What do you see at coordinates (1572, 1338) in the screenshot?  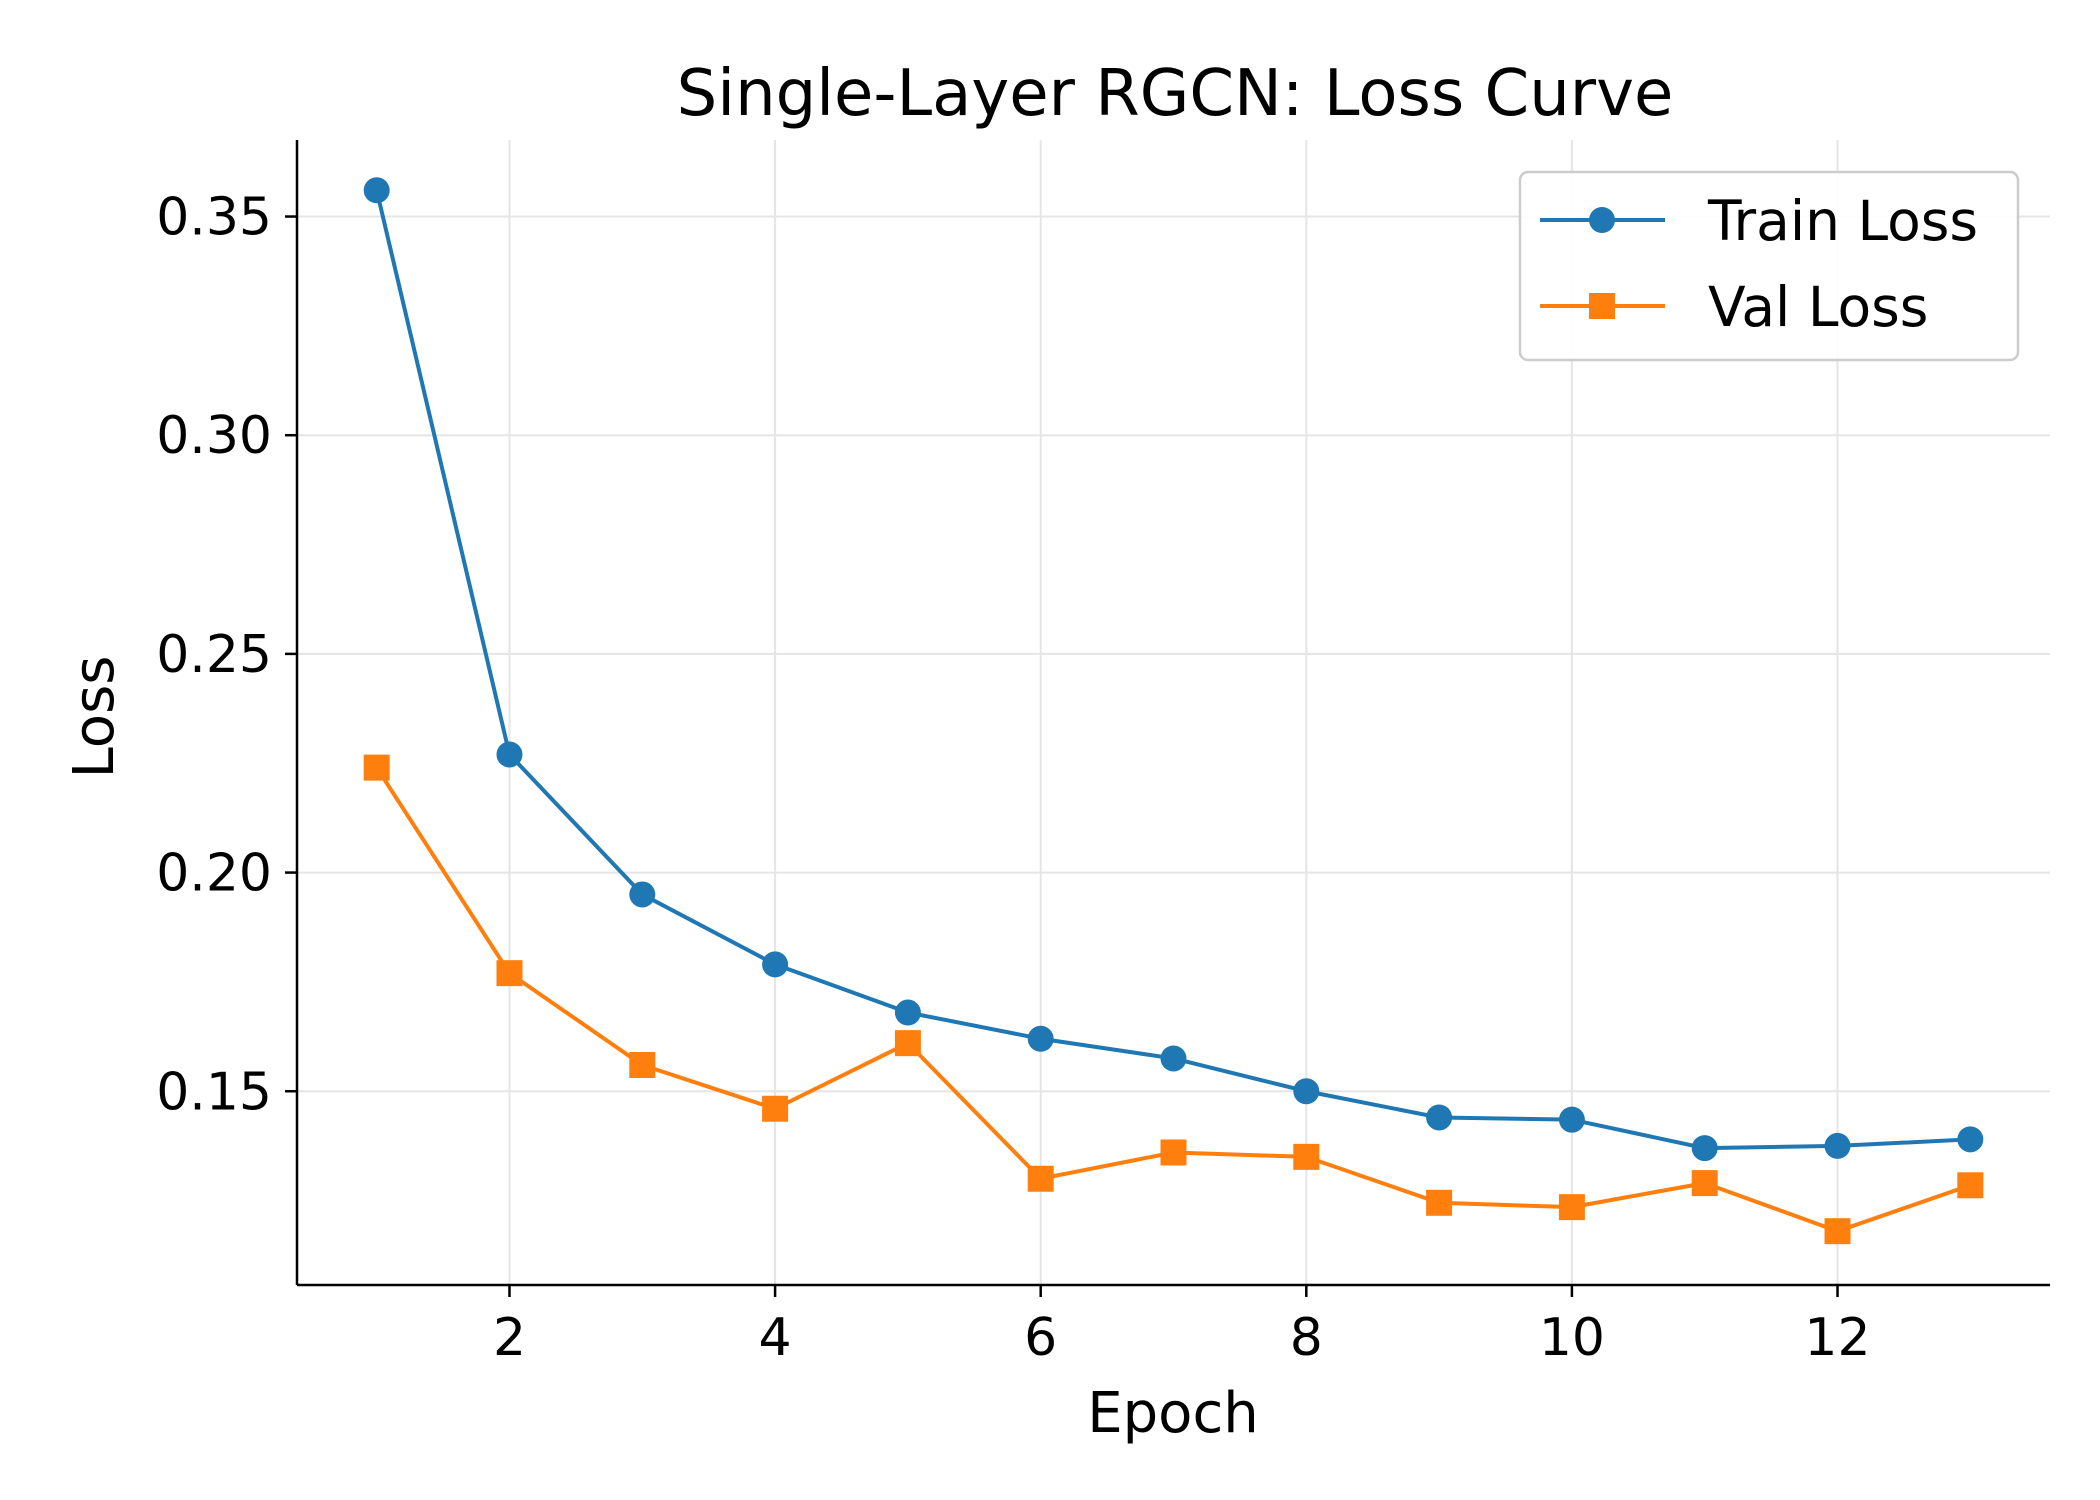 I see `x-tick-label: 10` at bounding box center [1572, 1338].